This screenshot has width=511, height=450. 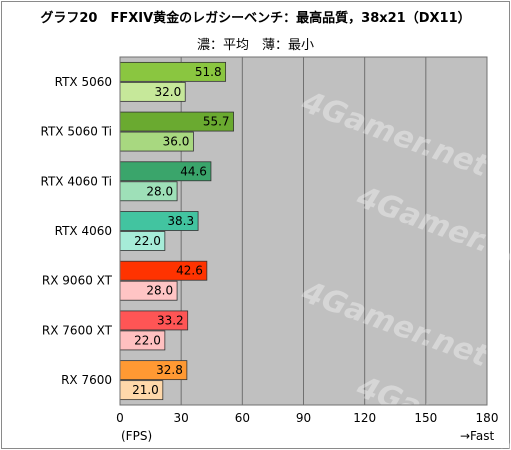 I want to click on category-label: RX 7600 XT, so click(x=77, y=330).